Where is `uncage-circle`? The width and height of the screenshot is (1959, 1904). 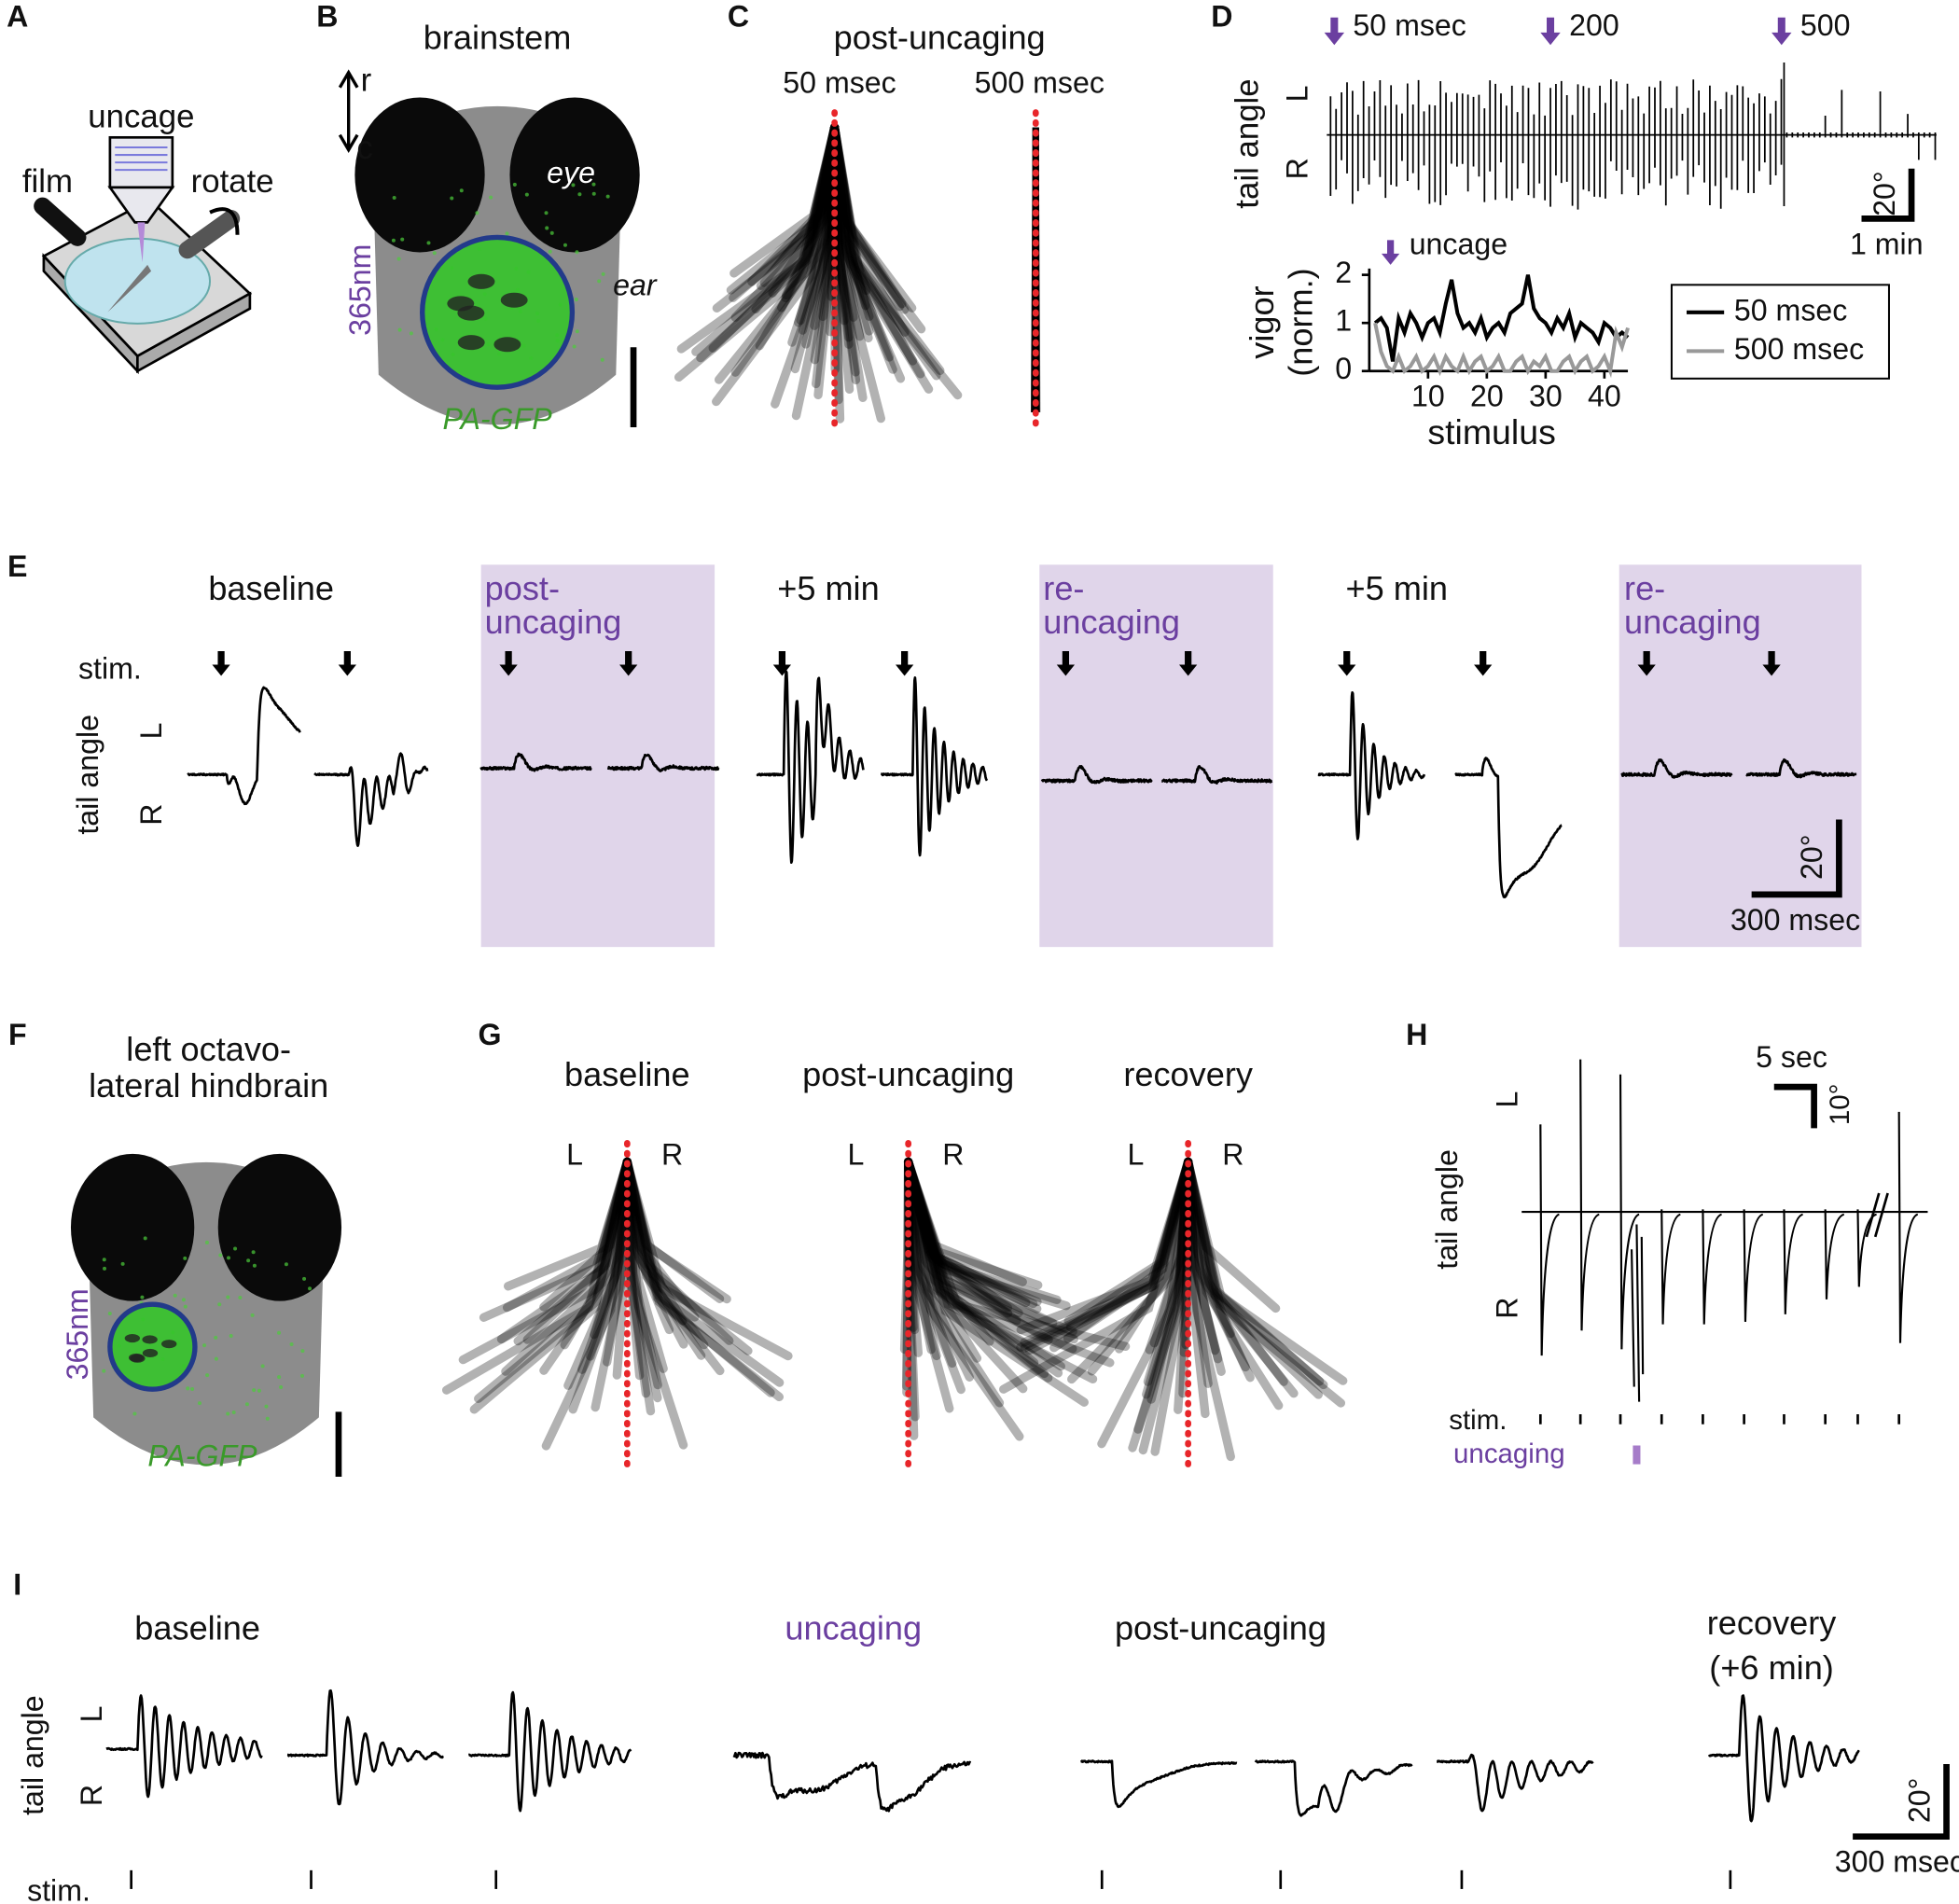
uncage-circle is located at coordinates (498, 312).